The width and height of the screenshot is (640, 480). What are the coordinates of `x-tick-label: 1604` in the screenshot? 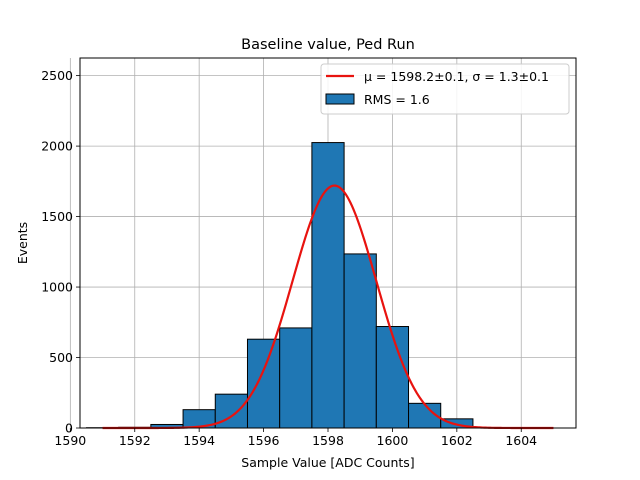 It's located at (521, 440).